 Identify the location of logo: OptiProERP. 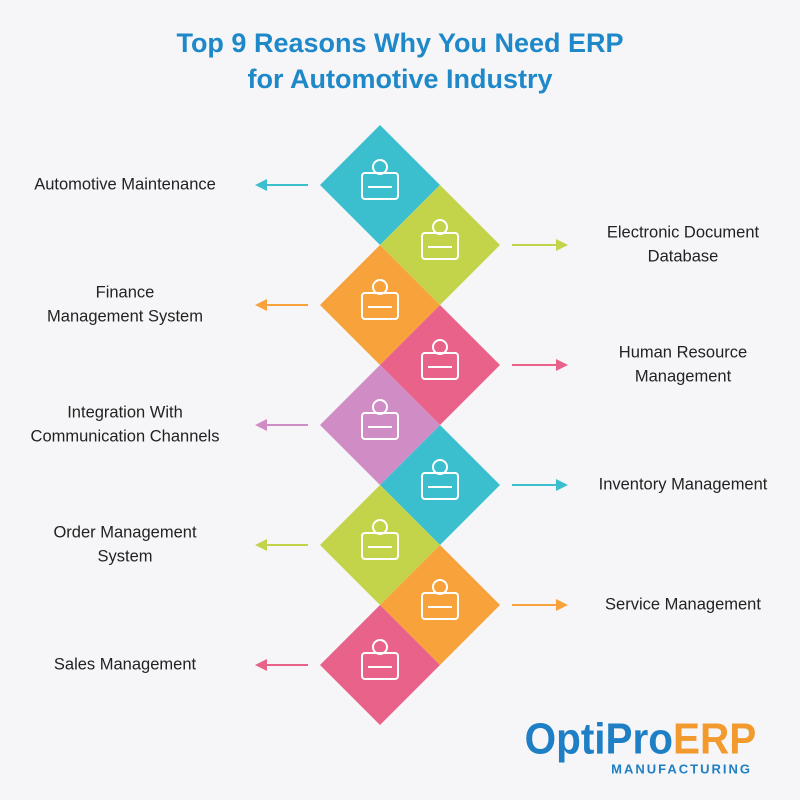
(641, 738).